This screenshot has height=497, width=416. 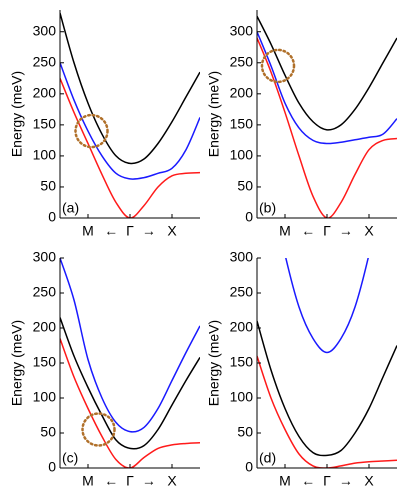 I want to click on panel-label: (d), so click(x=267, y=458).